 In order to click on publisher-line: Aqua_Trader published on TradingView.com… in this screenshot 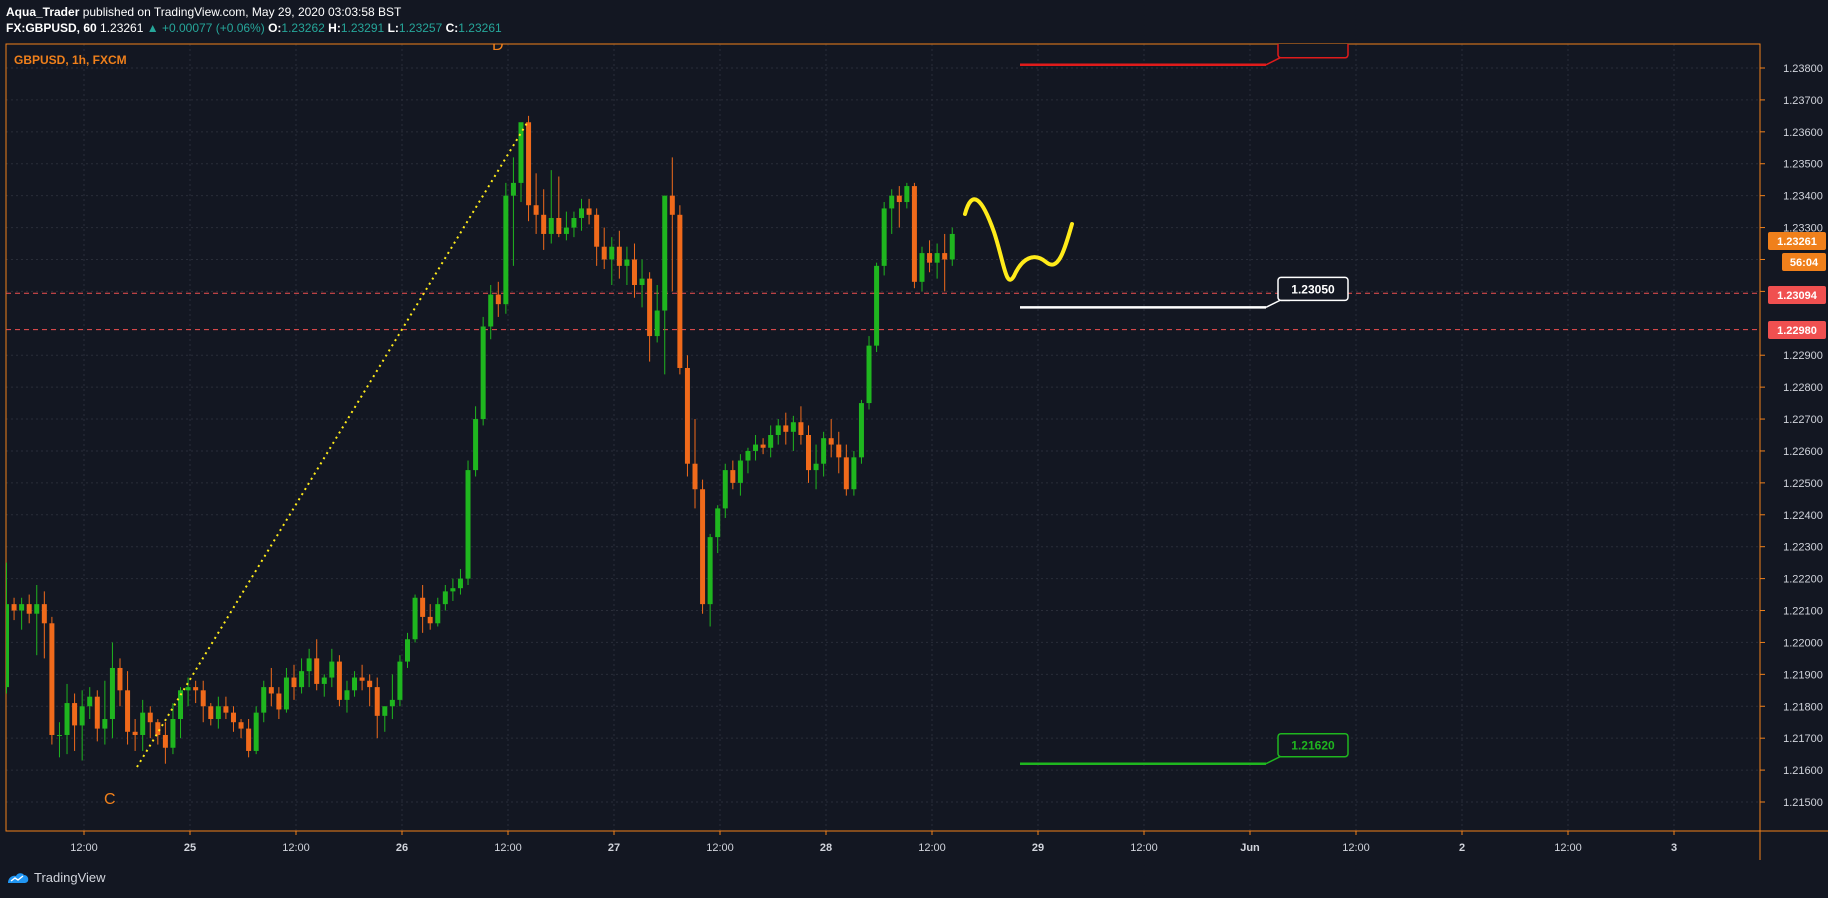, I will do `click(254, 12)`.